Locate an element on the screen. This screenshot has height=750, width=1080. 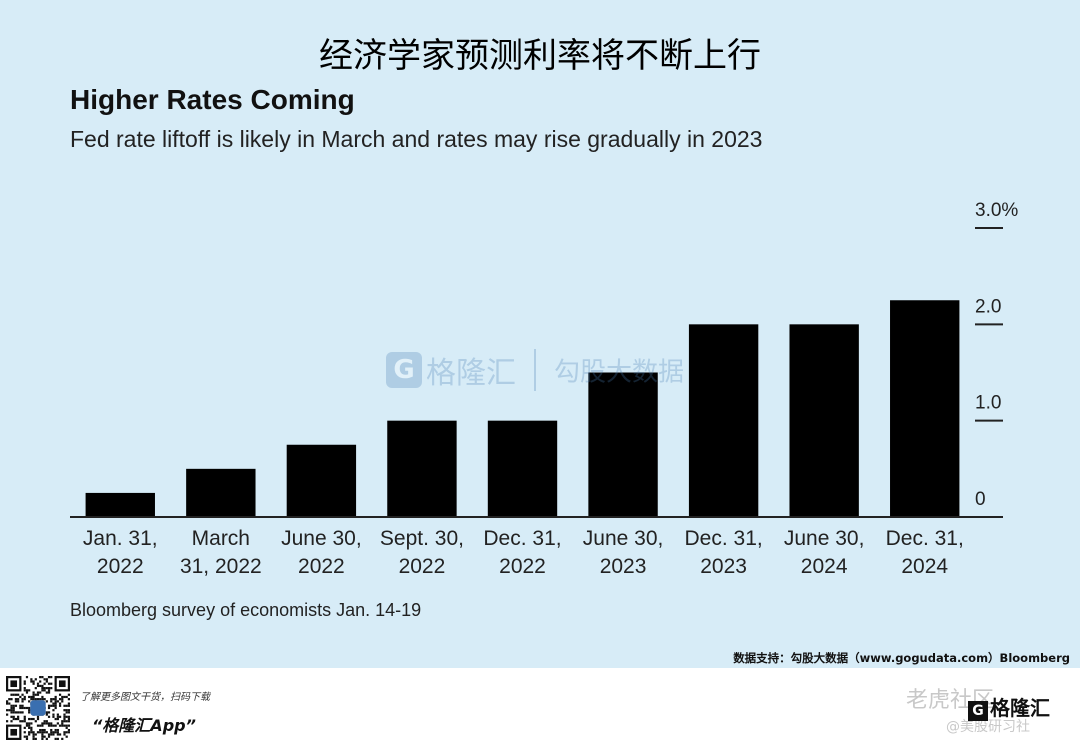
x-tick-label-7-line-1: Dec. 31, is located at coordinates (724, 538).